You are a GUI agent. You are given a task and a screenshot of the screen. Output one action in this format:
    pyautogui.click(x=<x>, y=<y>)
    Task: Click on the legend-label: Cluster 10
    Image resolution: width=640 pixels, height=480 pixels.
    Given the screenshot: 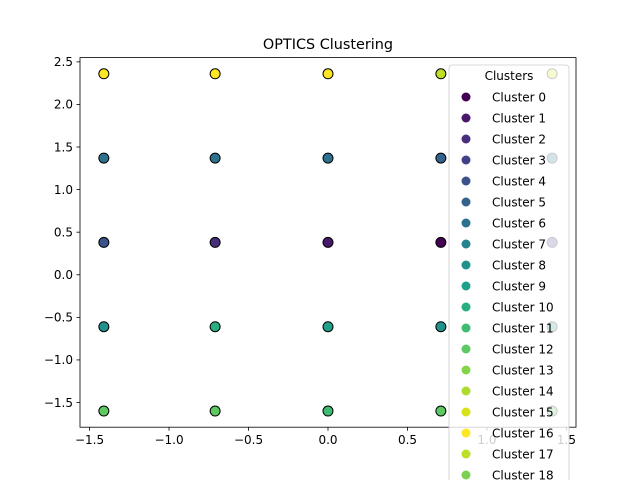 What is the action you would take?
    pyautogui.click(x=523, y=307)
    